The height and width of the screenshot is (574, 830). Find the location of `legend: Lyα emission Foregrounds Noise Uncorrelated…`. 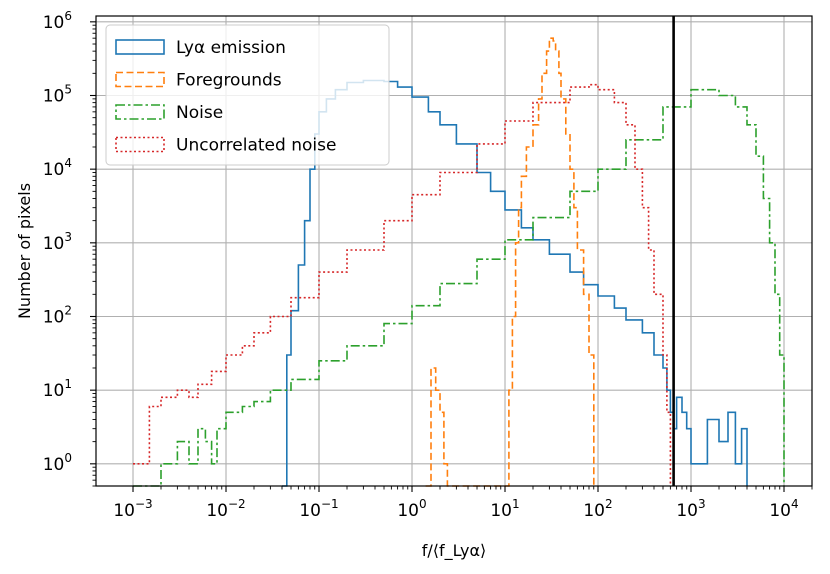

legend: Lyα emission Foregrounds Noise Uncorrelated… is located at coordinates (247, 95).